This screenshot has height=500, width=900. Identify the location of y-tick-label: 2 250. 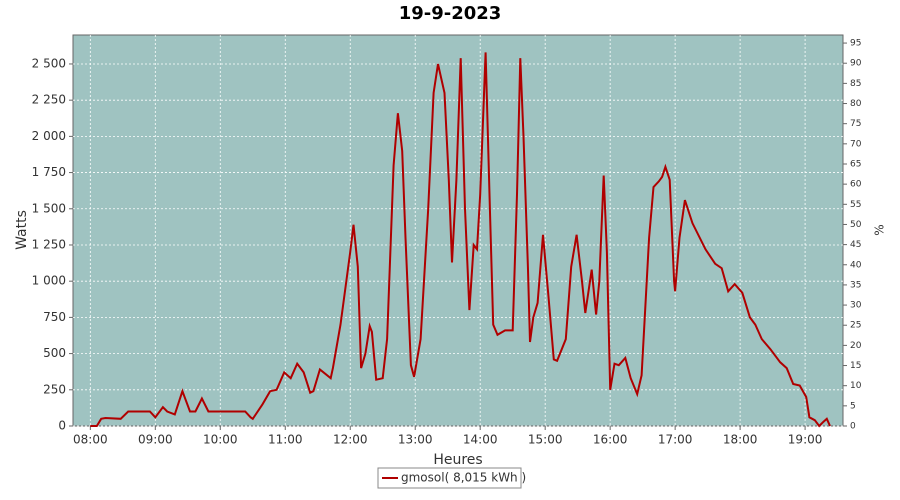
(49, 100).